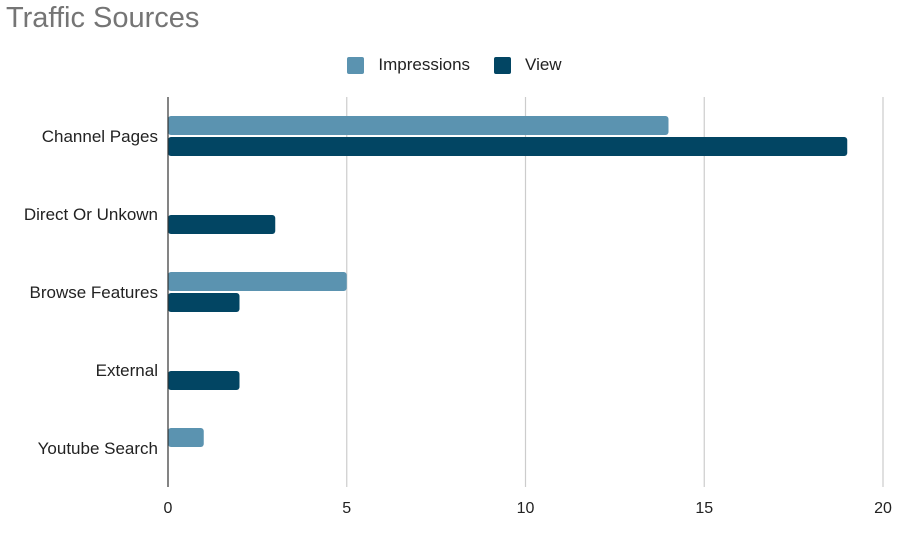 Image resolution: width=909 pixels, height=538 pixels. I want to click on y-category-label-external: External, so click(127, 370).